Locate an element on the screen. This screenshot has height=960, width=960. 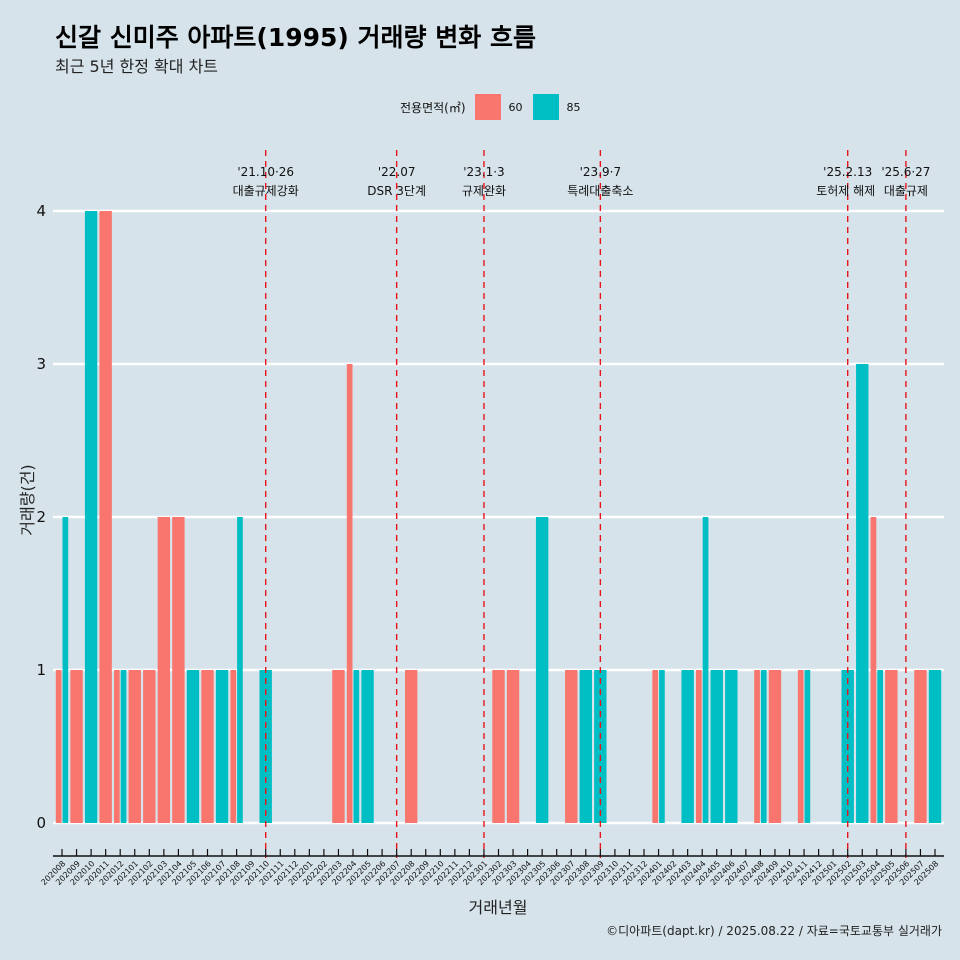
legend-title: 전용면적(㎡) is located at coordinates (433, 107).